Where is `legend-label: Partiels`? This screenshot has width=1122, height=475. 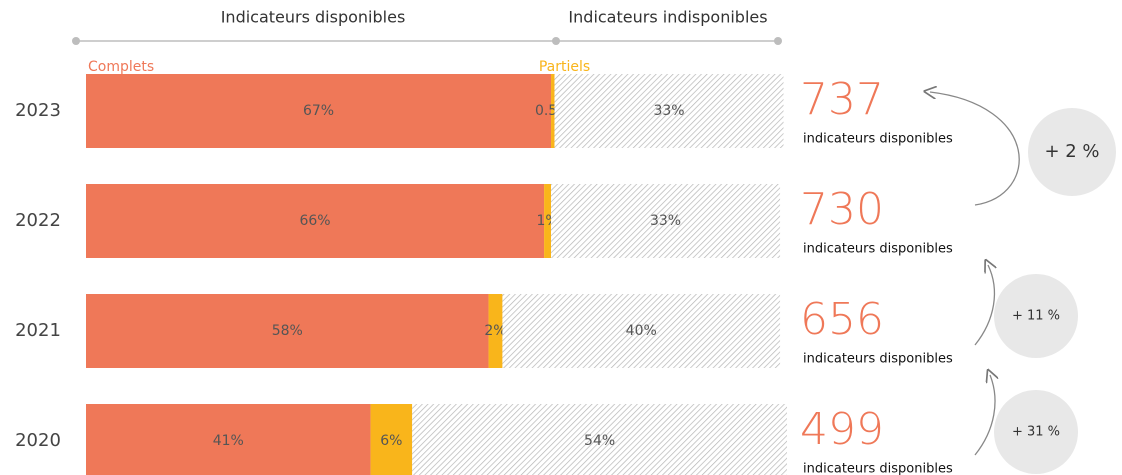 legend-label: Partiels is located at coordinates (564, 67).